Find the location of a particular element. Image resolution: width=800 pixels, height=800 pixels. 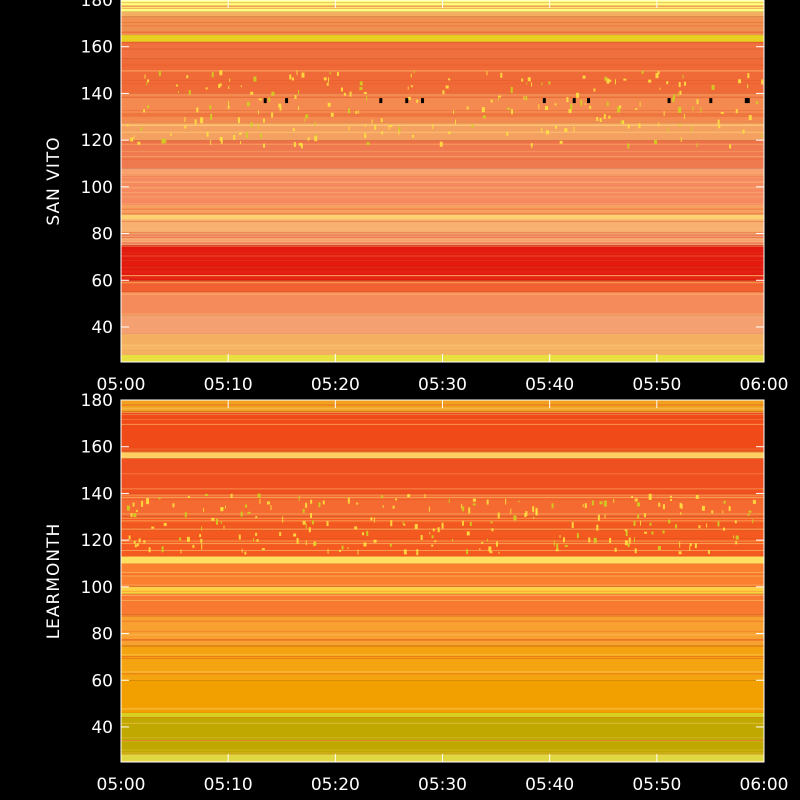

y-tick-label: 80 is located at coordinates (102, 235).